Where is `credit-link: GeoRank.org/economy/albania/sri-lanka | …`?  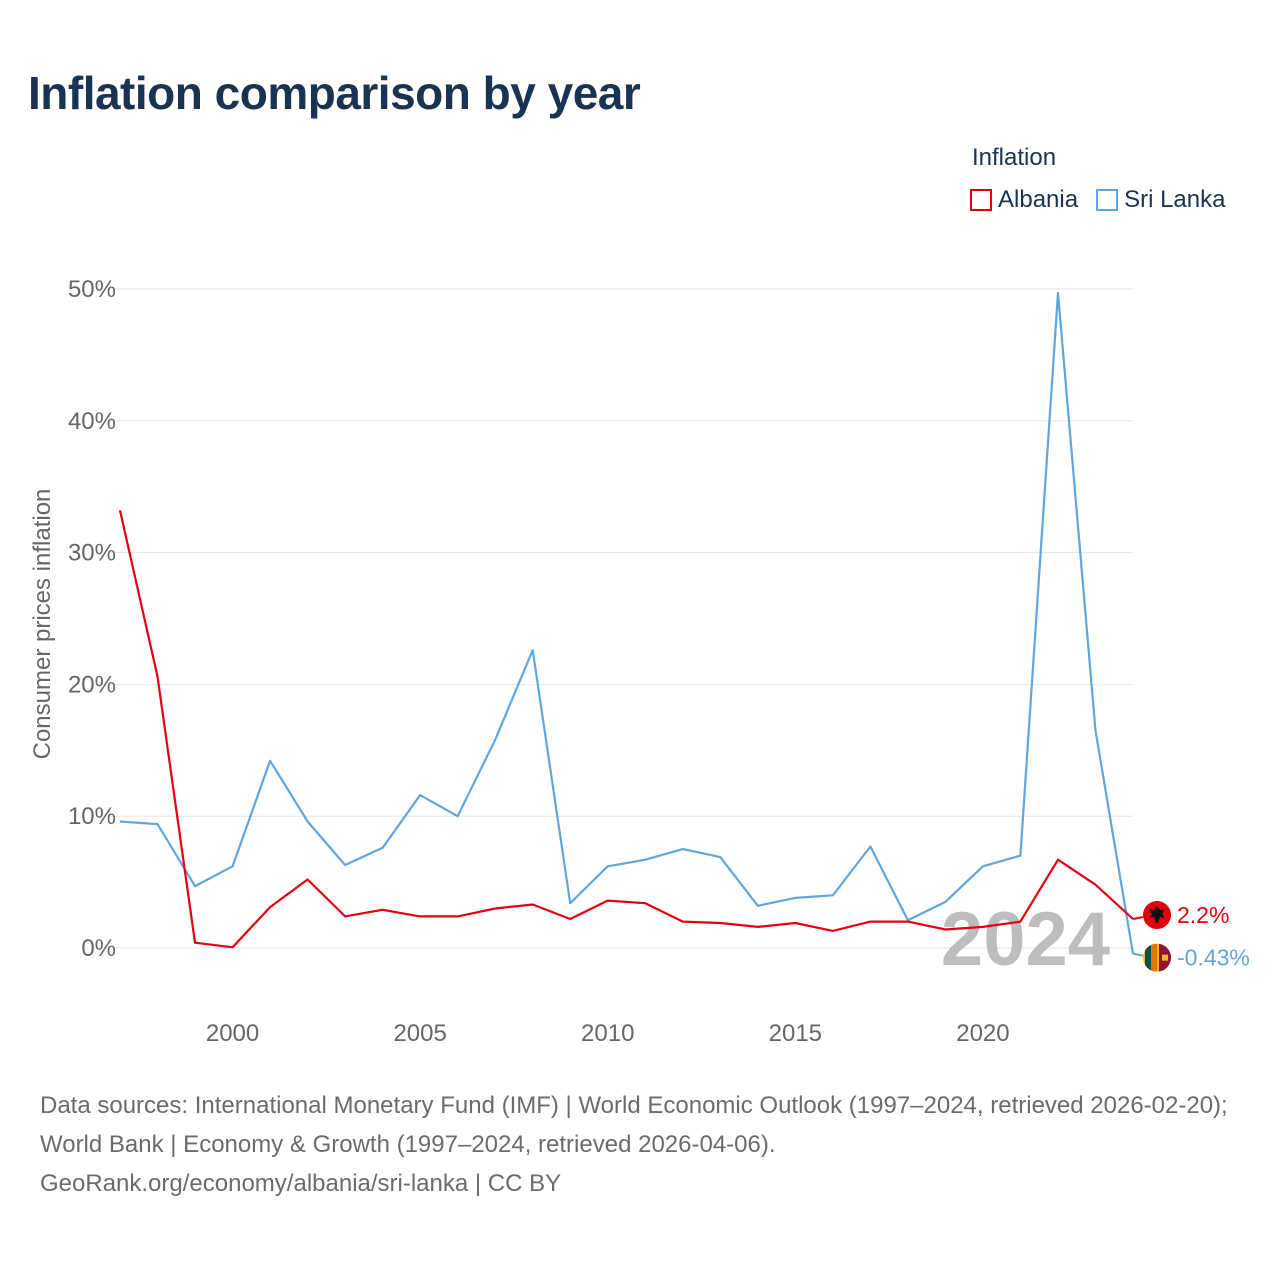
credit-link: GeoRank.org/economy/albania/sri-lanka | … is located at coordinates (301, 1183).